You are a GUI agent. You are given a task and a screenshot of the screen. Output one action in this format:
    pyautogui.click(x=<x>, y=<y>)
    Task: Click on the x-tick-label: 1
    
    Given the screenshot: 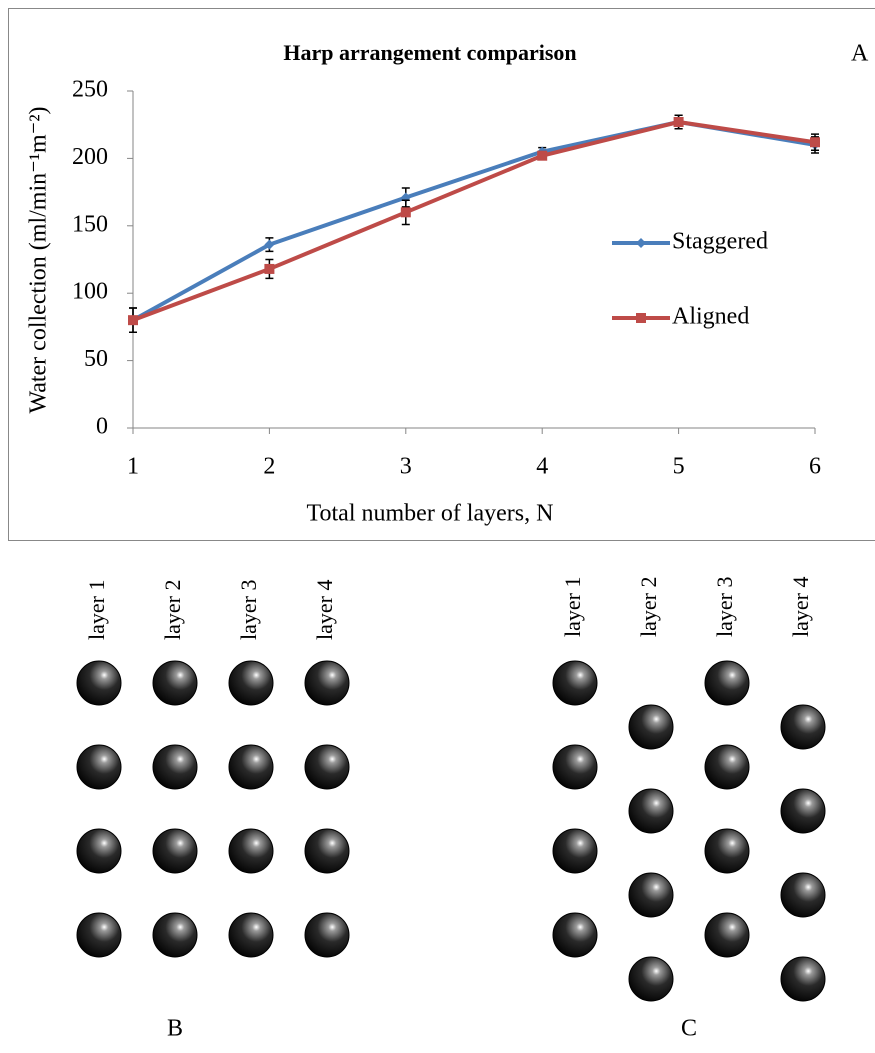 What is the action you would take?
    pyautogui.click(x=133, y=467)
    